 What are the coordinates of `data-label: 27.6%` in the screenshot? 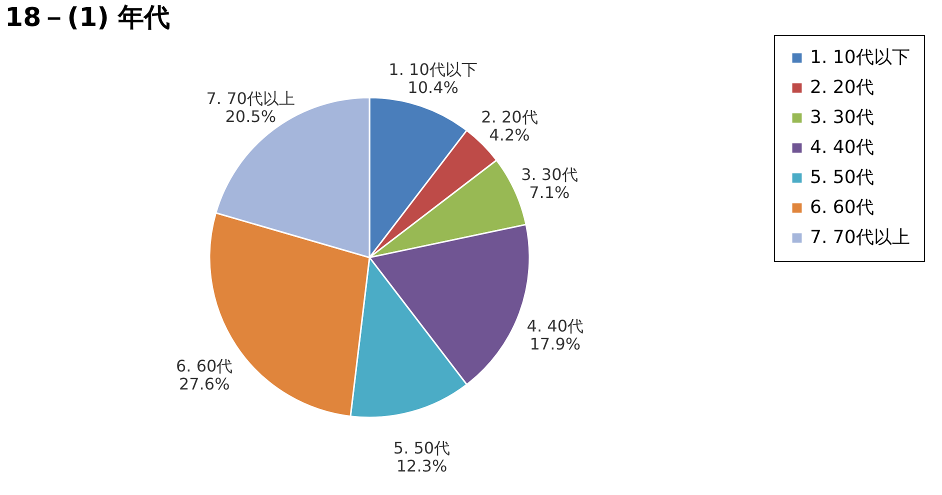 It's located at (204, 384).